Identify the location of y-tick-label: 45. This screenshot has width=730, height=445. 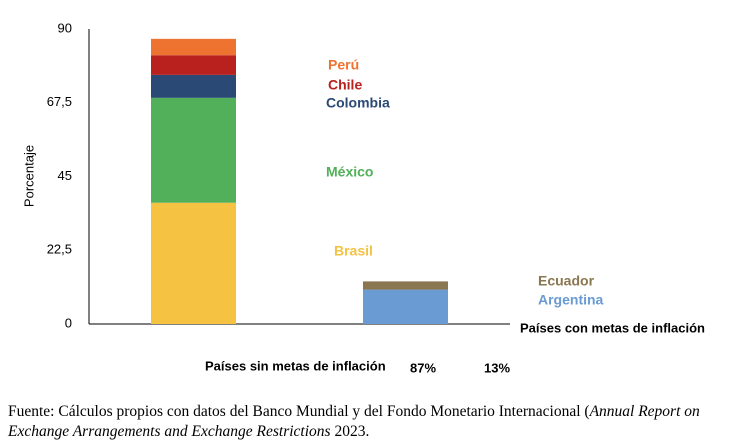
(65, 175).